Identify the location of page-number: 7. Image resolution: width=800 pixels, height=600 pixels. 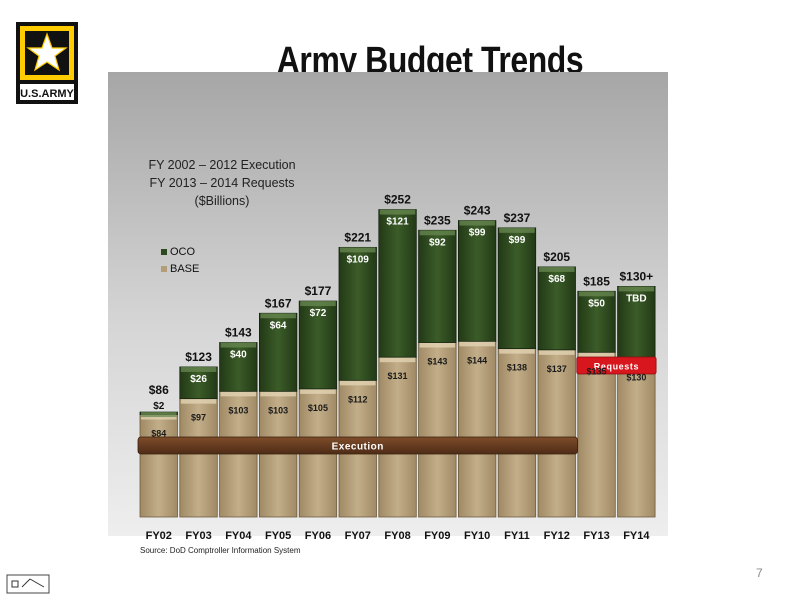
(759, 573).